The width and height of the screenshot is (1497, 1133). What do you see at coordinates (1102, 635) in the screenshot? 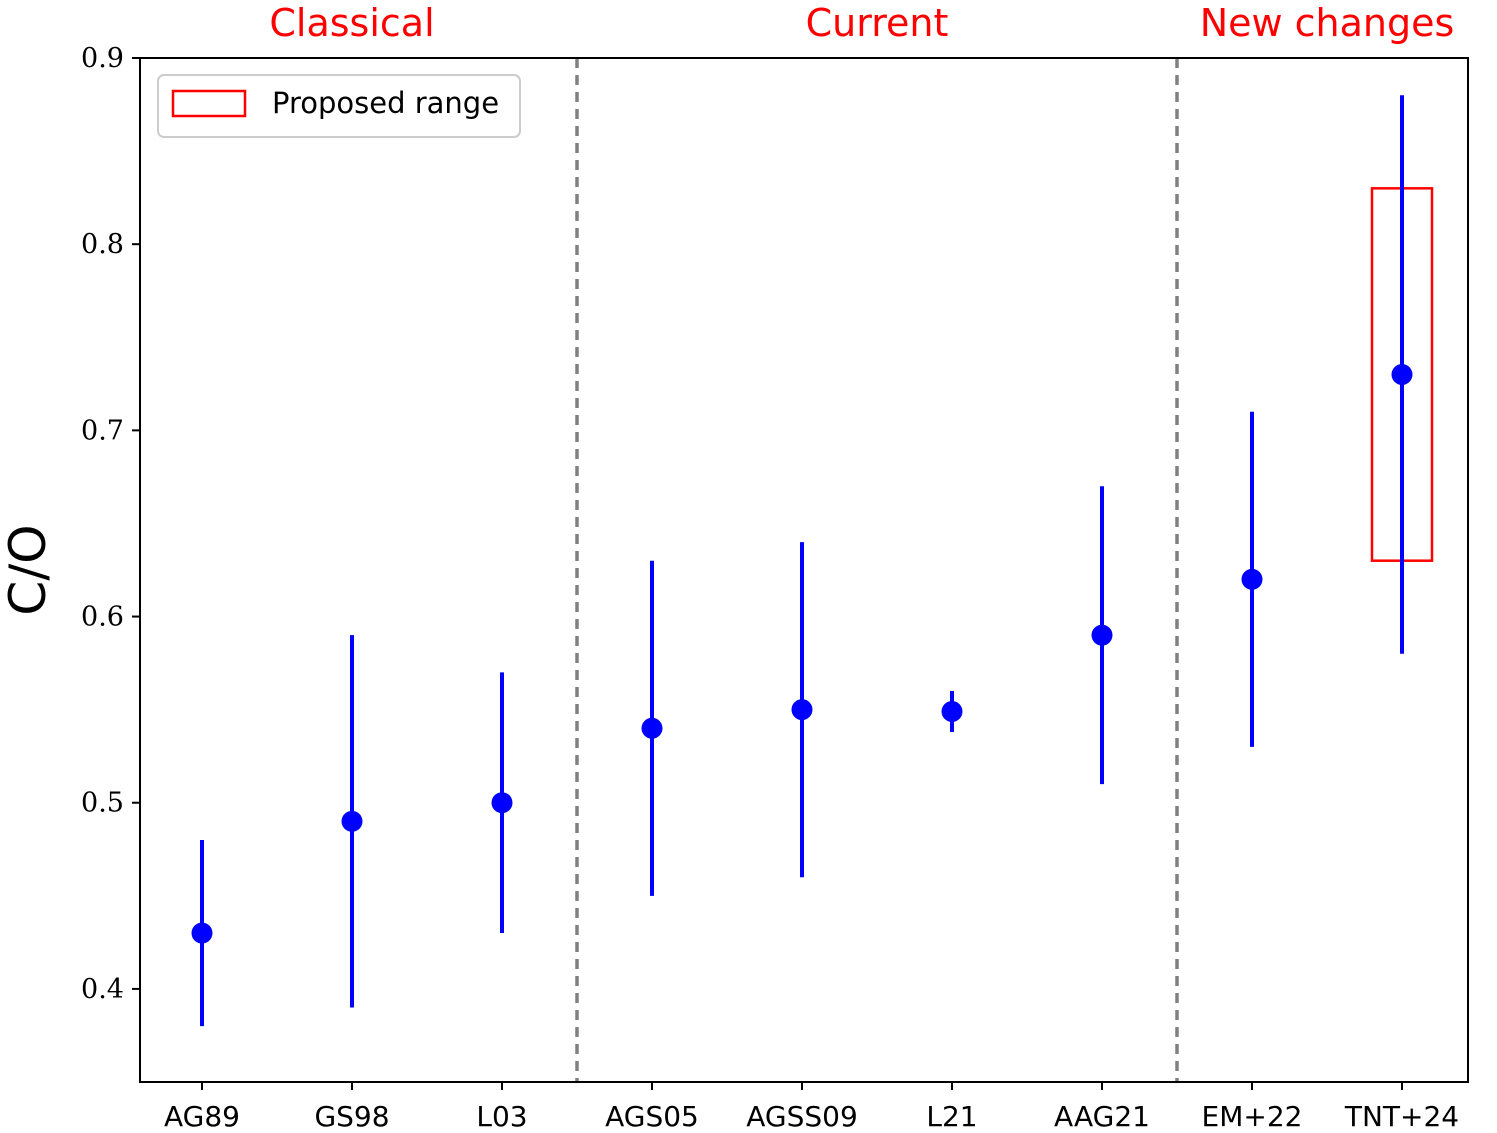
I see `data-point-AAG21` at bounding box center [1102, 635].